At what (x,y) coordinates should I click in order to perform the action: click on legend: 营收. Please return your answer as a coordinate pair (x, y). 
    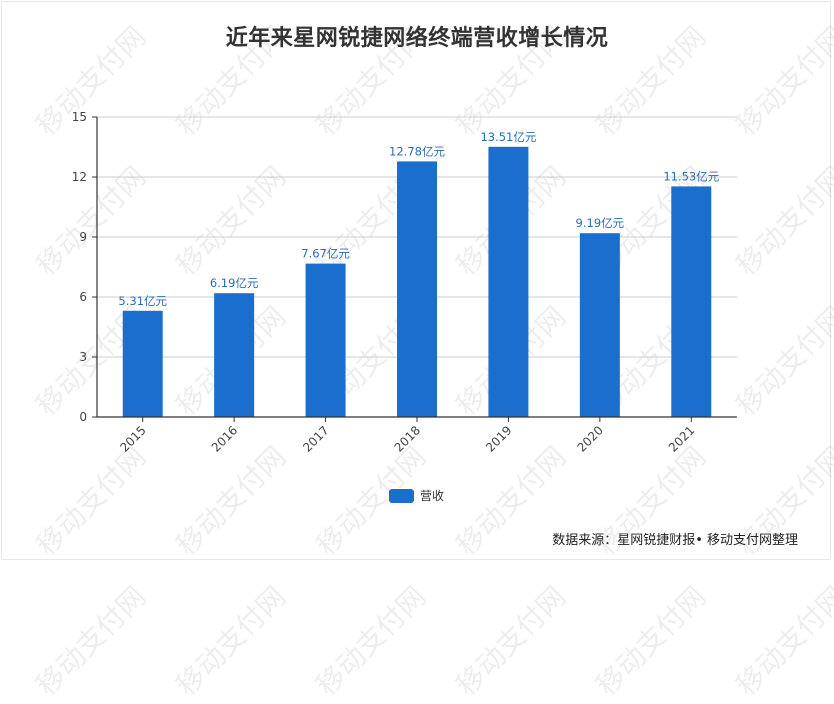
    Looking at the image, I should click on (416, 495).